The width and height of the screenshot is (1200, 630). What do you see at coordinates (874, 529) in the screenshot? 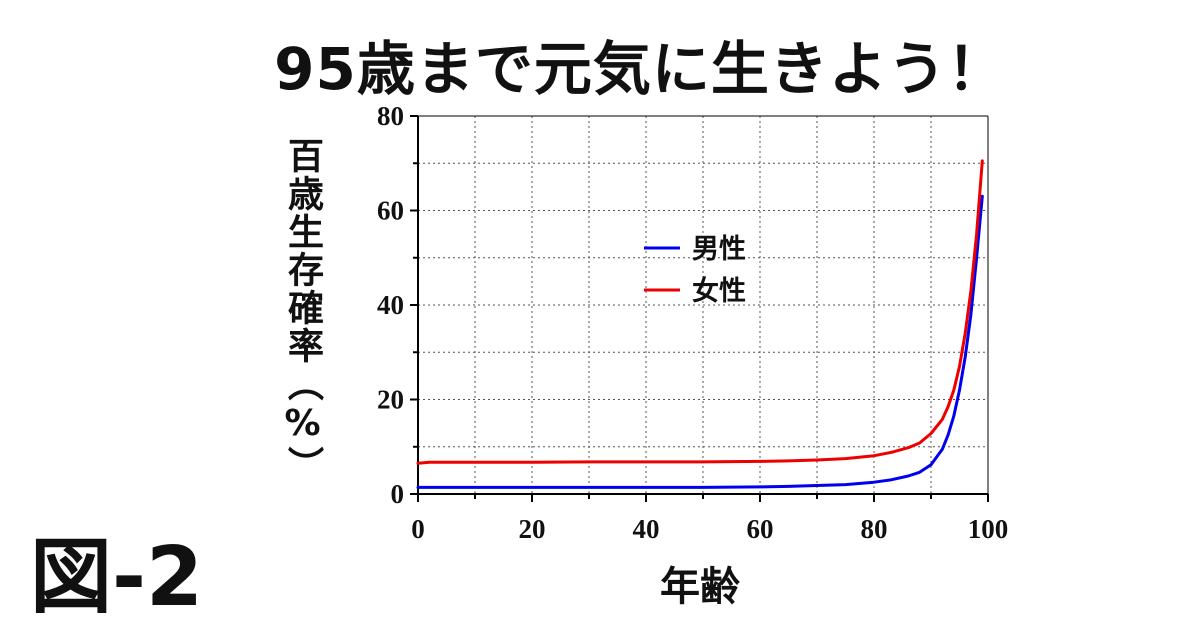
I see `x-tick-label: 80` at bounding box center [874, 529].